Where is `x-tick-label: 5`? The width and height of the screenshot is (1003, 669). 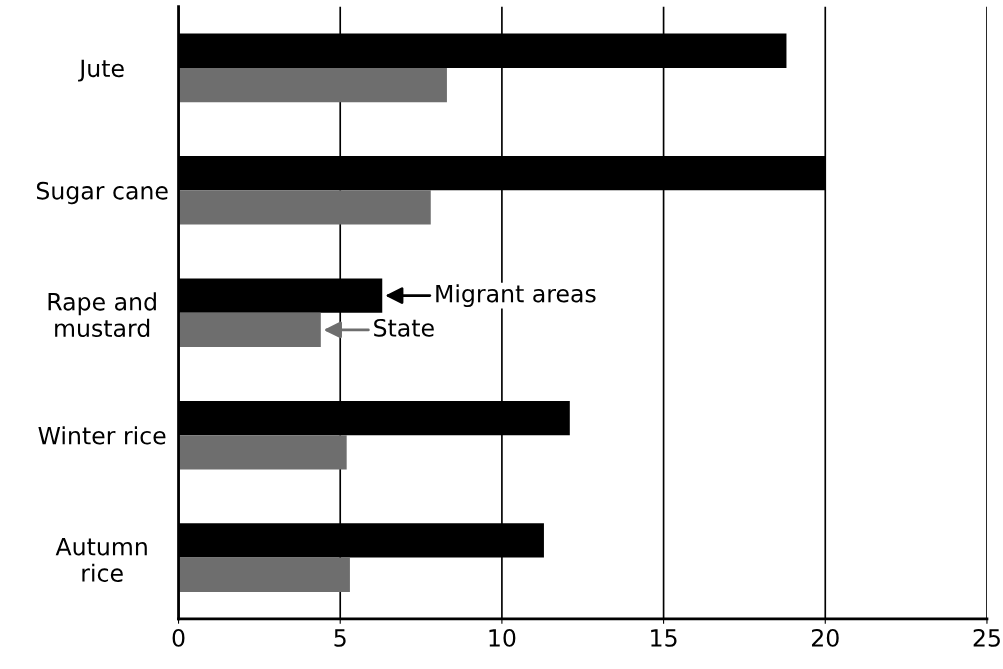 x-tick-label: 5 is located at coordinates (340, 638).